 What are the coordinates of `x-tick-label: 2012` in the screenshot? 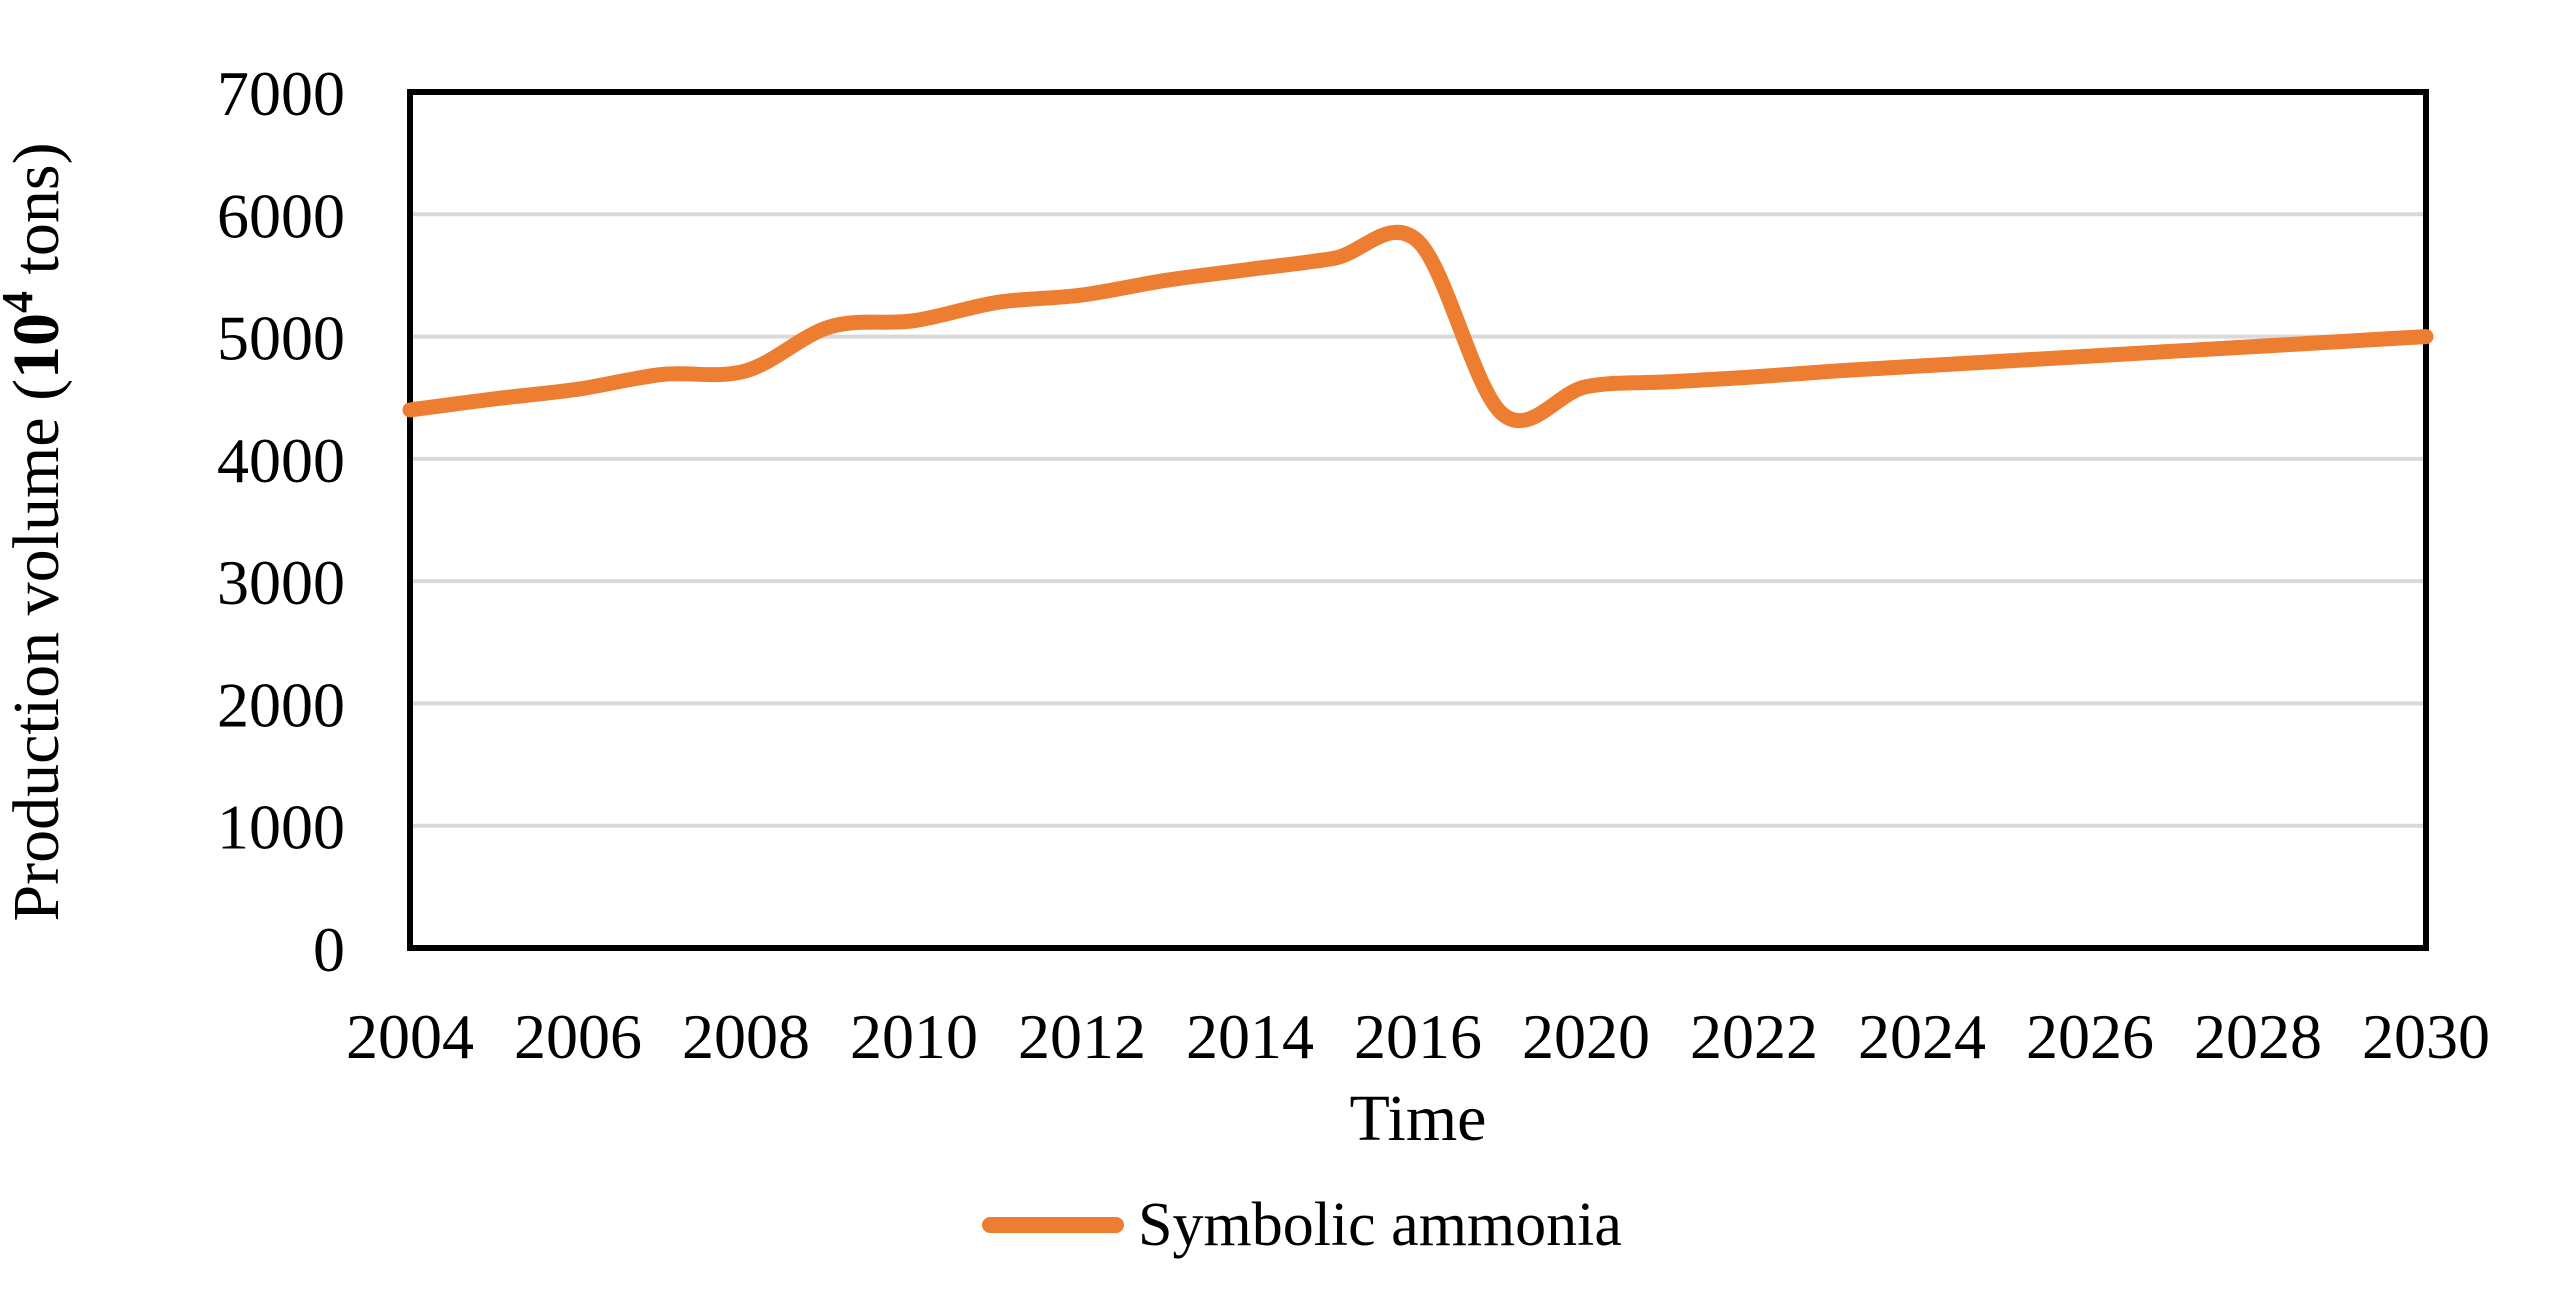 It's located at (1082, 1036).